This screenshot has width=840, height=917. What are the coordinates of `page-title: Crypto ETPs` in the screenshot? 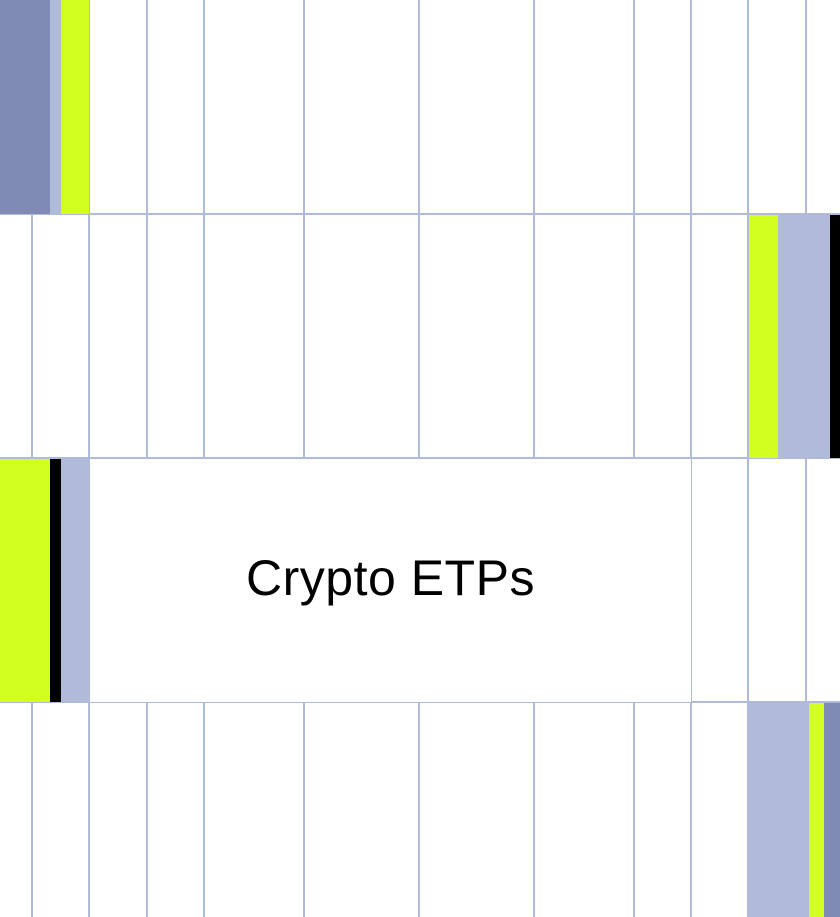 It's located at (390, 577).